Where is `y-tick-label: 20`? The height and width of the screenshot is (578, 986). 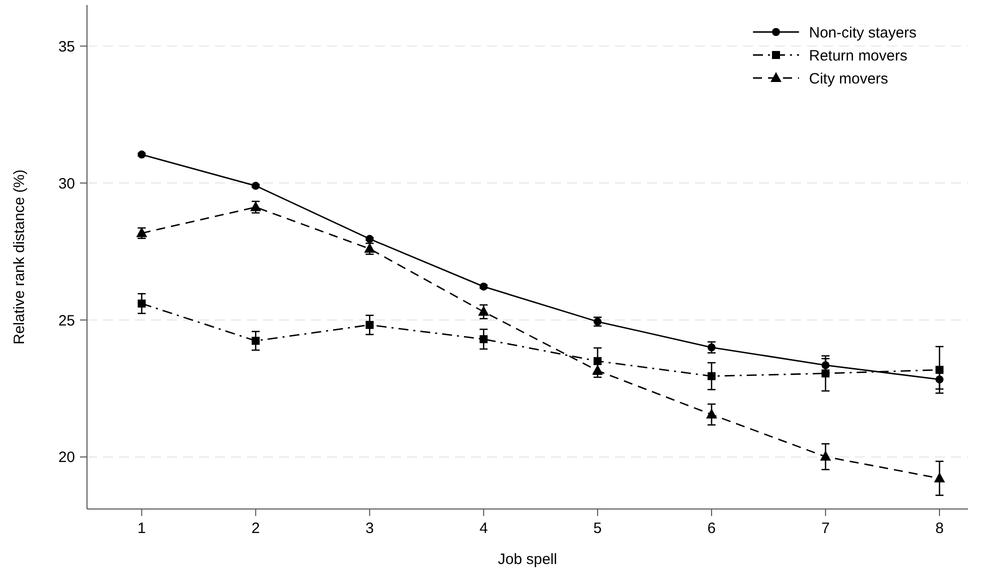
y-tick-label: 20 is located at coordinates (66, 457).